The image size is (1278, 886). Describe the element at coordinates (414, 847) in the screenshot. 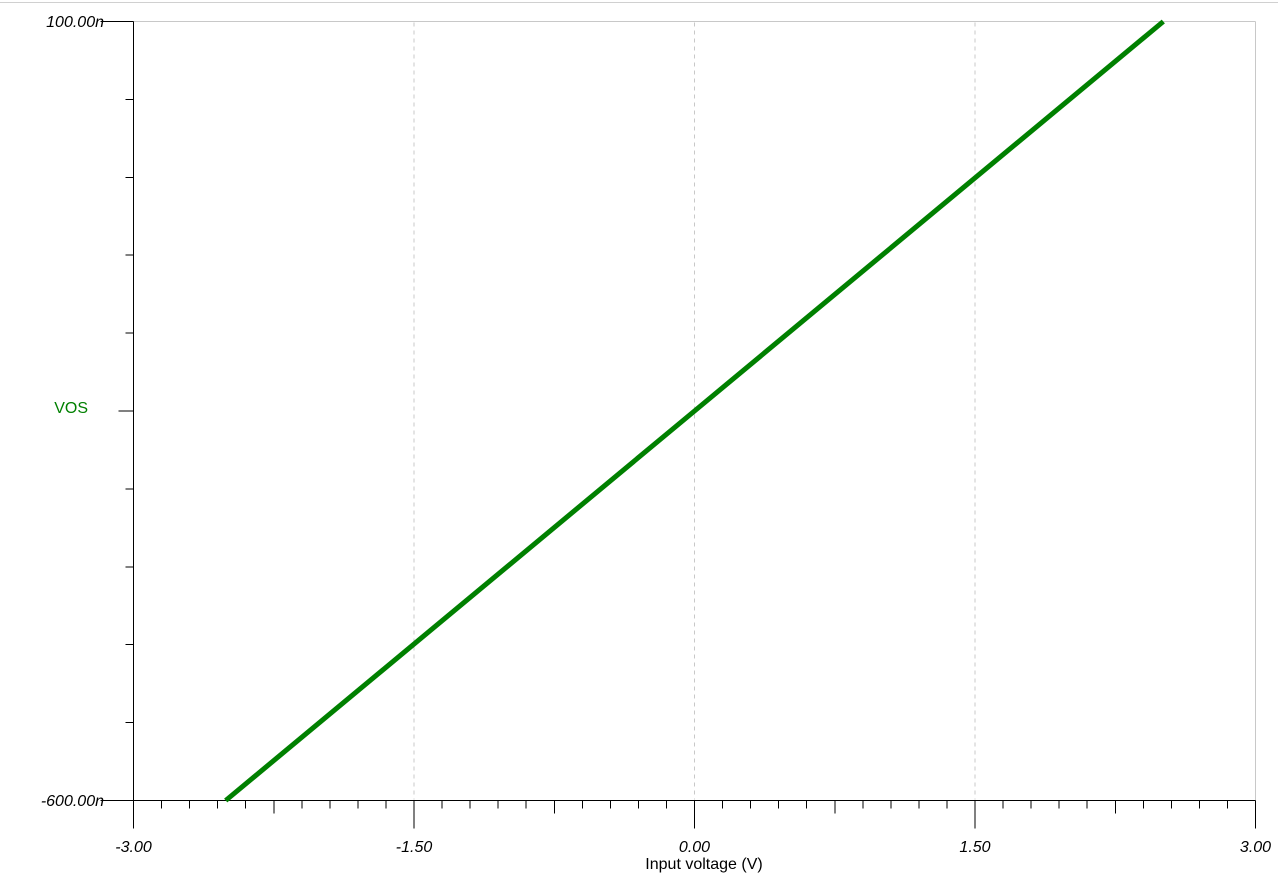

I see `x-tick-label: -1.50` at that location.